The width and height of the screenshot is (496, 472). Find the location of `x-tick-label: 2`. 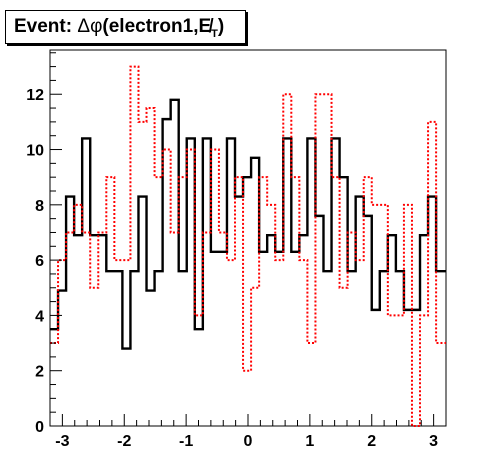

x-tick-label: 2 is located at coordinates (371, 441).